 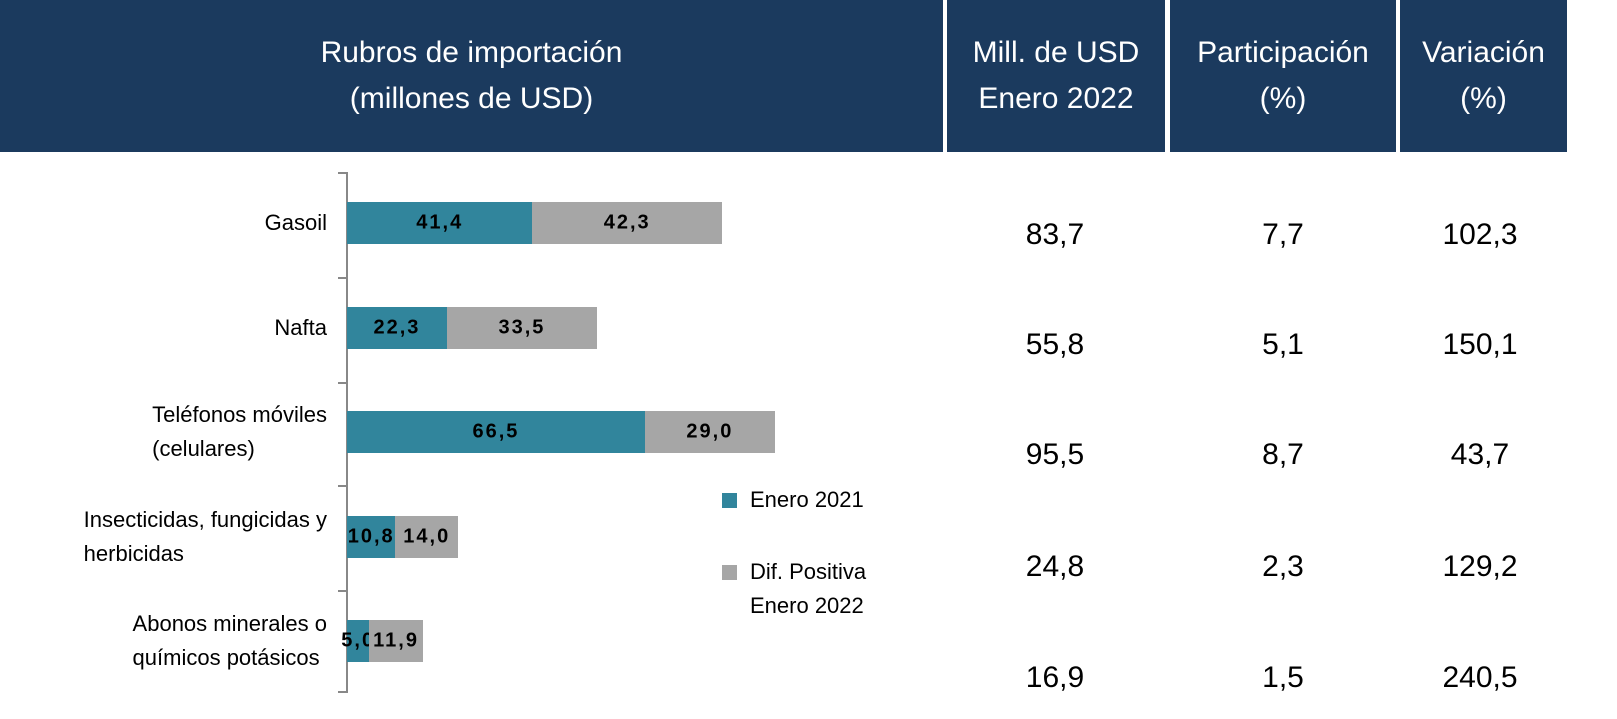 I want to click on table-value: 2,3, so click(x=1283, y=566).